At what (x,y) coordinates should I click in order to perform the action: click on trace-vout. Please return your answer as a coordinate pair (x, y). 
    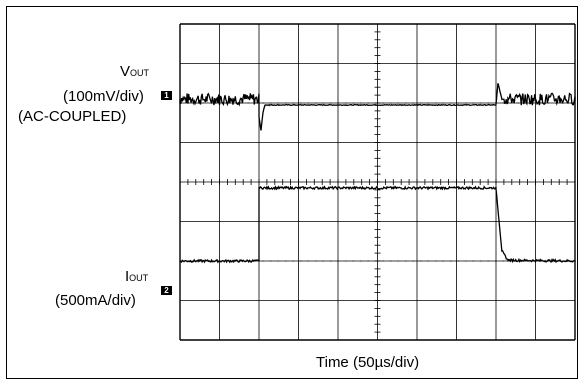
    Looking at the image, I should click on (377, 107).